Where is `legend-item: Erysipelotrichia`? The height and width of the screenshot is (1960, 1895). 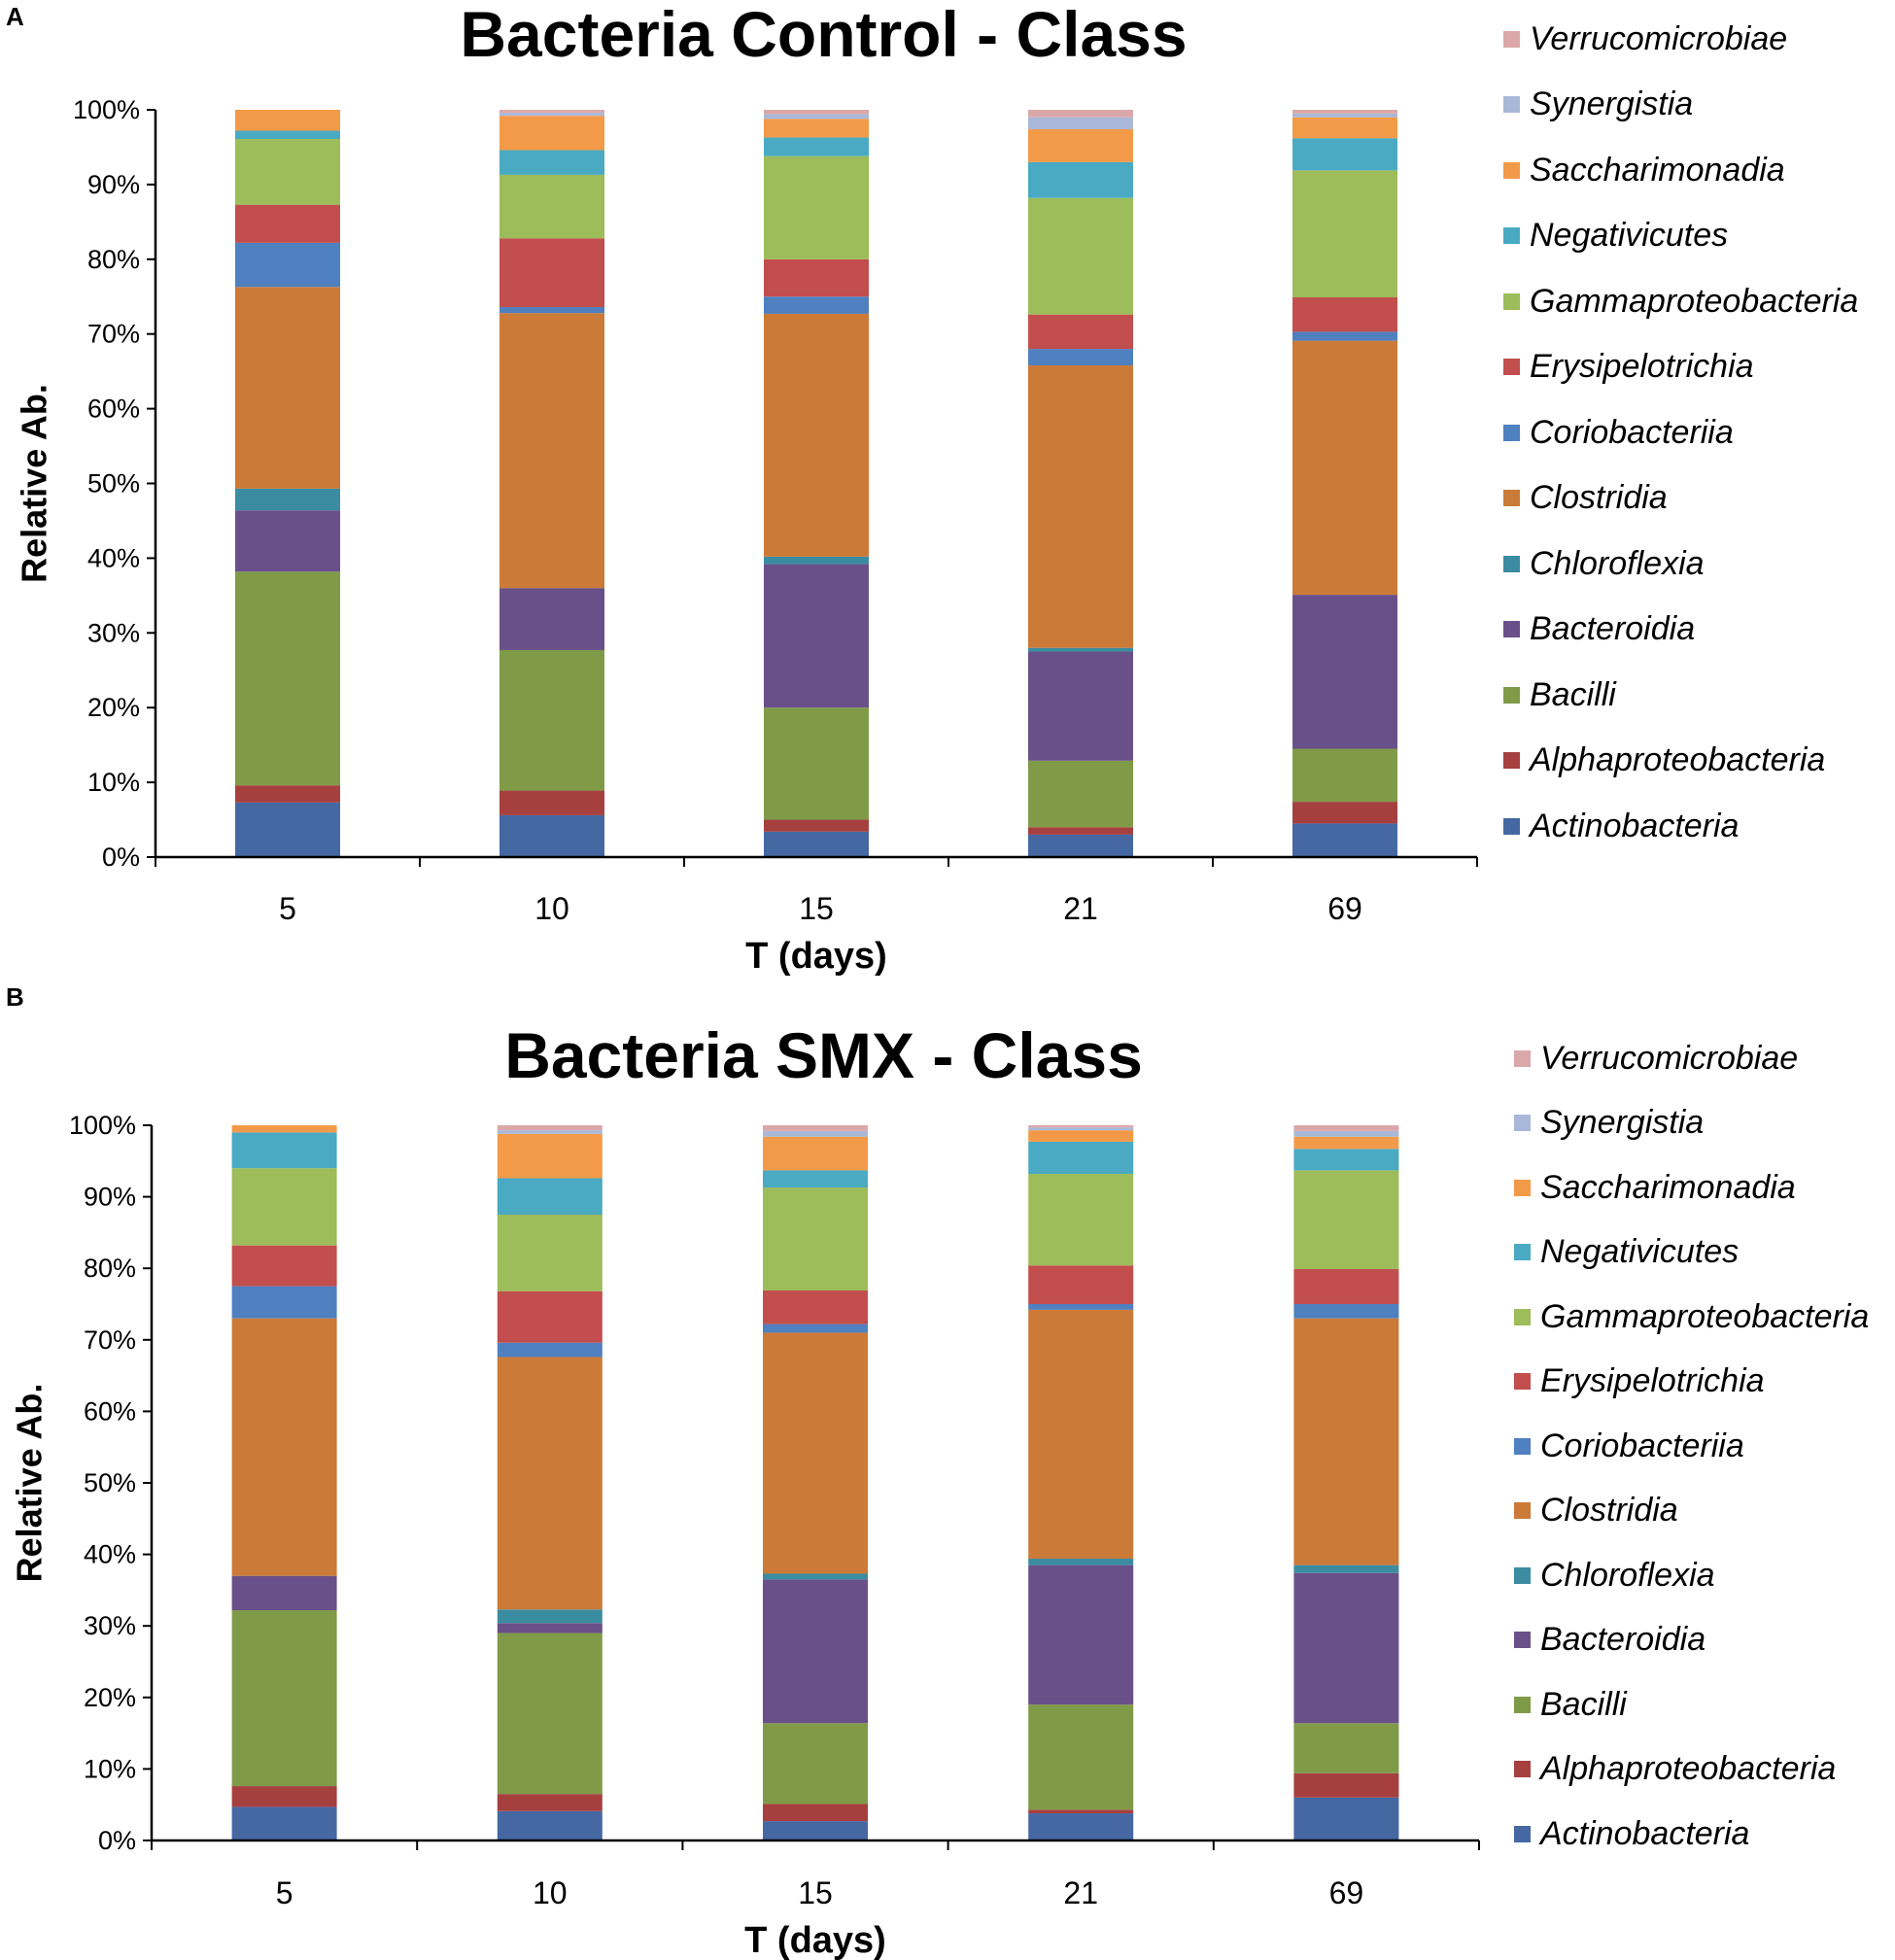 legend-item: Erysipelotrichia is located at coordinates (1640, 1380).